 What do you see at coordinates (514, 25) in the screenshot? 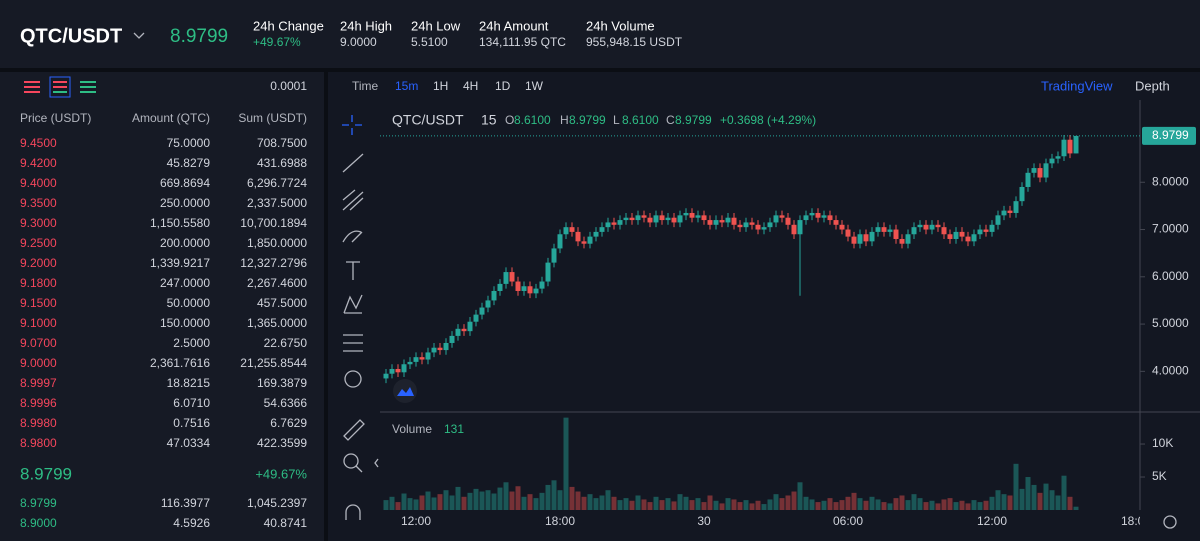
I see `stat-label: 24h Amount` at bounding box center [514, 25].